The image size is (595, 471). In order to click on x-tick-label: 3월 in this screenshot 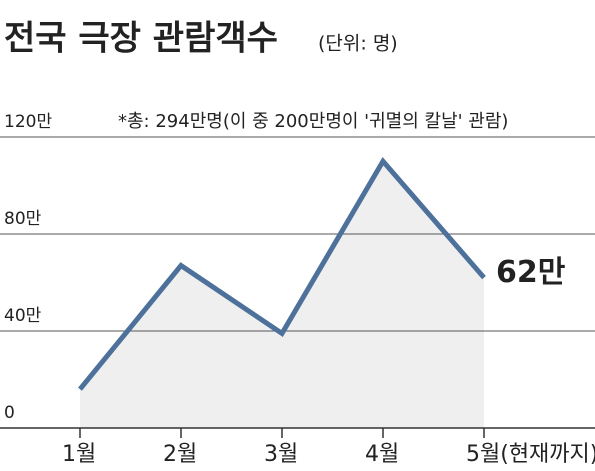, I will do `click(281, 454)`.